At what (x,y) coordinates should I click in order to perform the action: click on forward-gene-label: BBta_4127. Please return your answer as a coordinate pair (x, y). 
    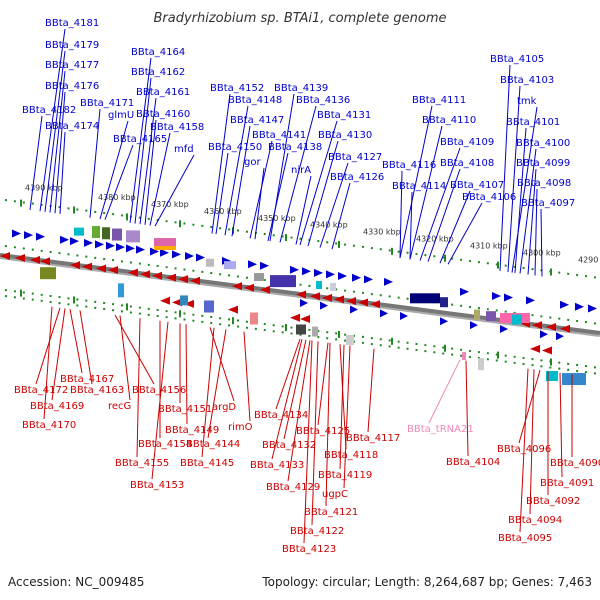
    Looking at the image, I should click on (355, 157).